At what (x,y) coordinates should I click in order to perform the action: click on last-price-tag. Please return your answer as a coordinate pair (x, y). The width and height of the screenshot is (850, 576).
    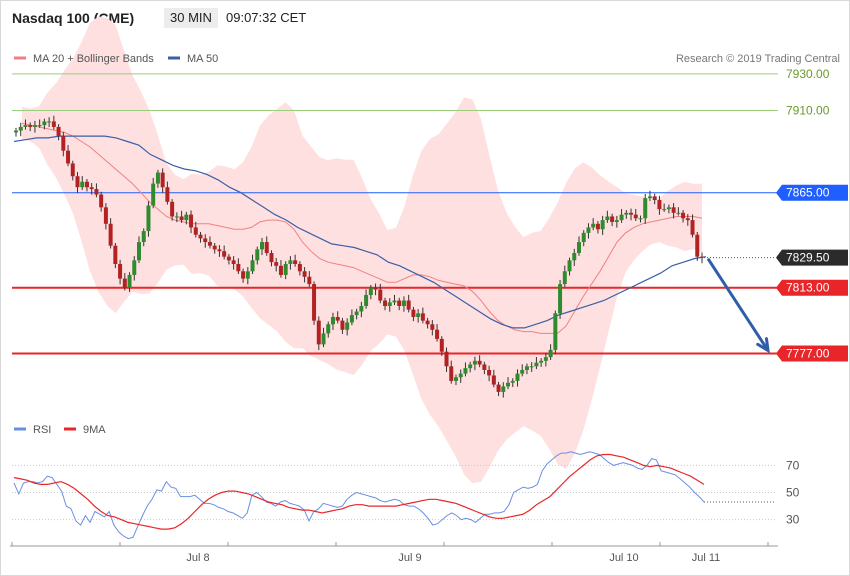
    Looking at the image, I should click on (812, 257).